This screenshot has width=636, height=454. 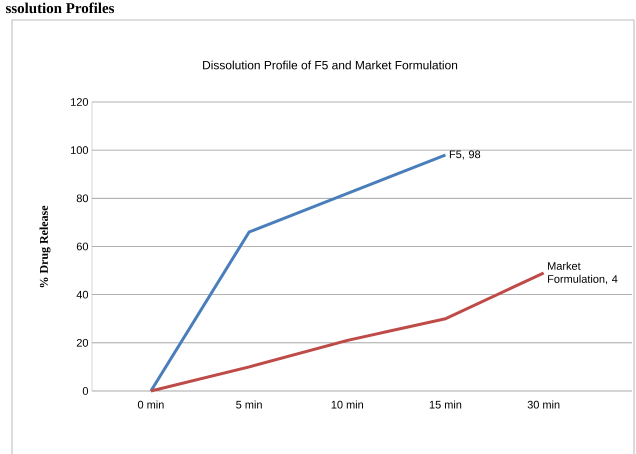 What do you see at coordinates (82, 342) in the screenshot?
I see `y-tick-label: 20` at bounding box center [82, 342].